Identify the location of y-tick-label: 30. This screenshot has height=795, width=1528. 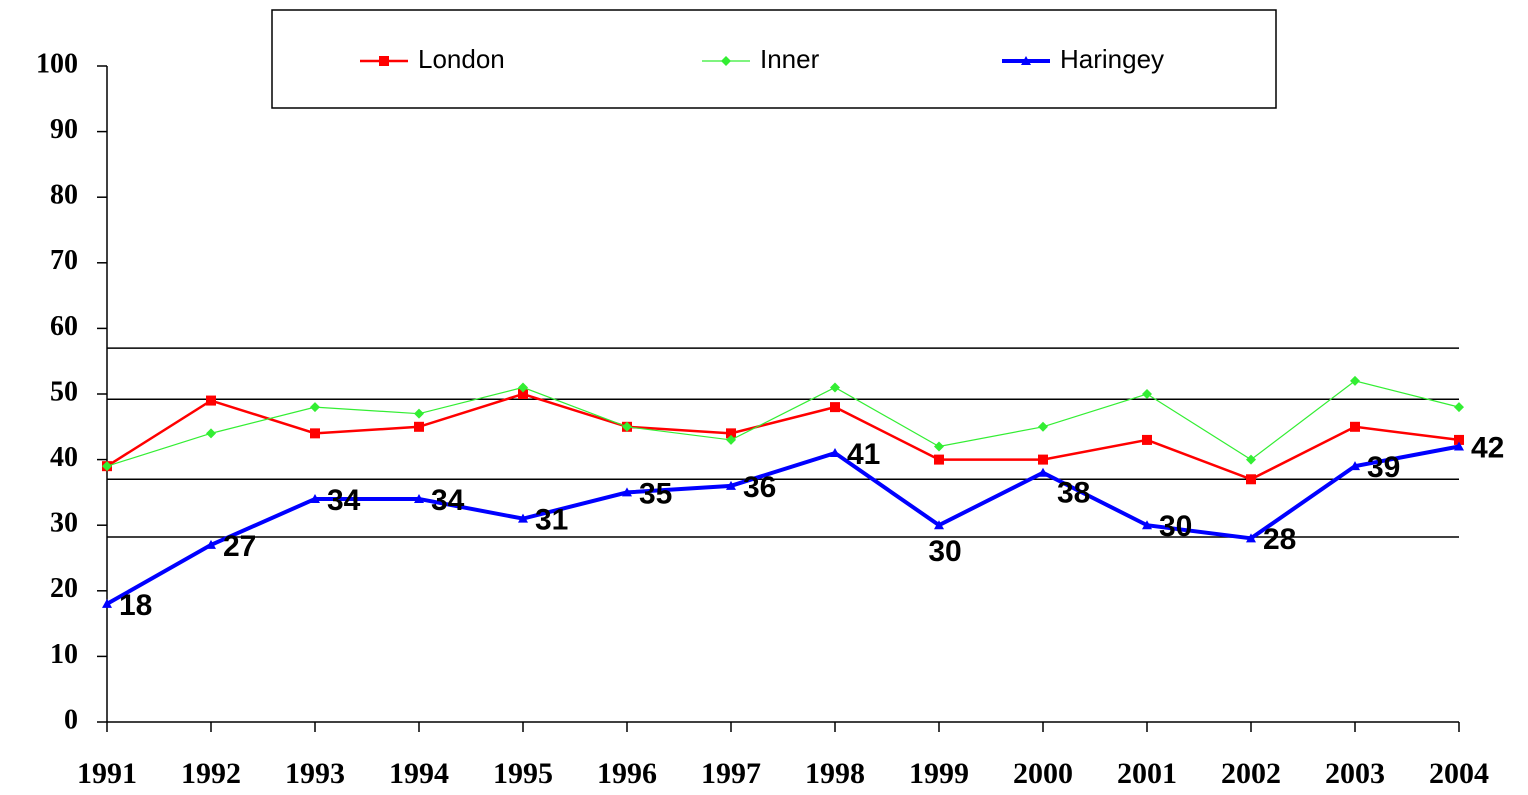
(64, 523).